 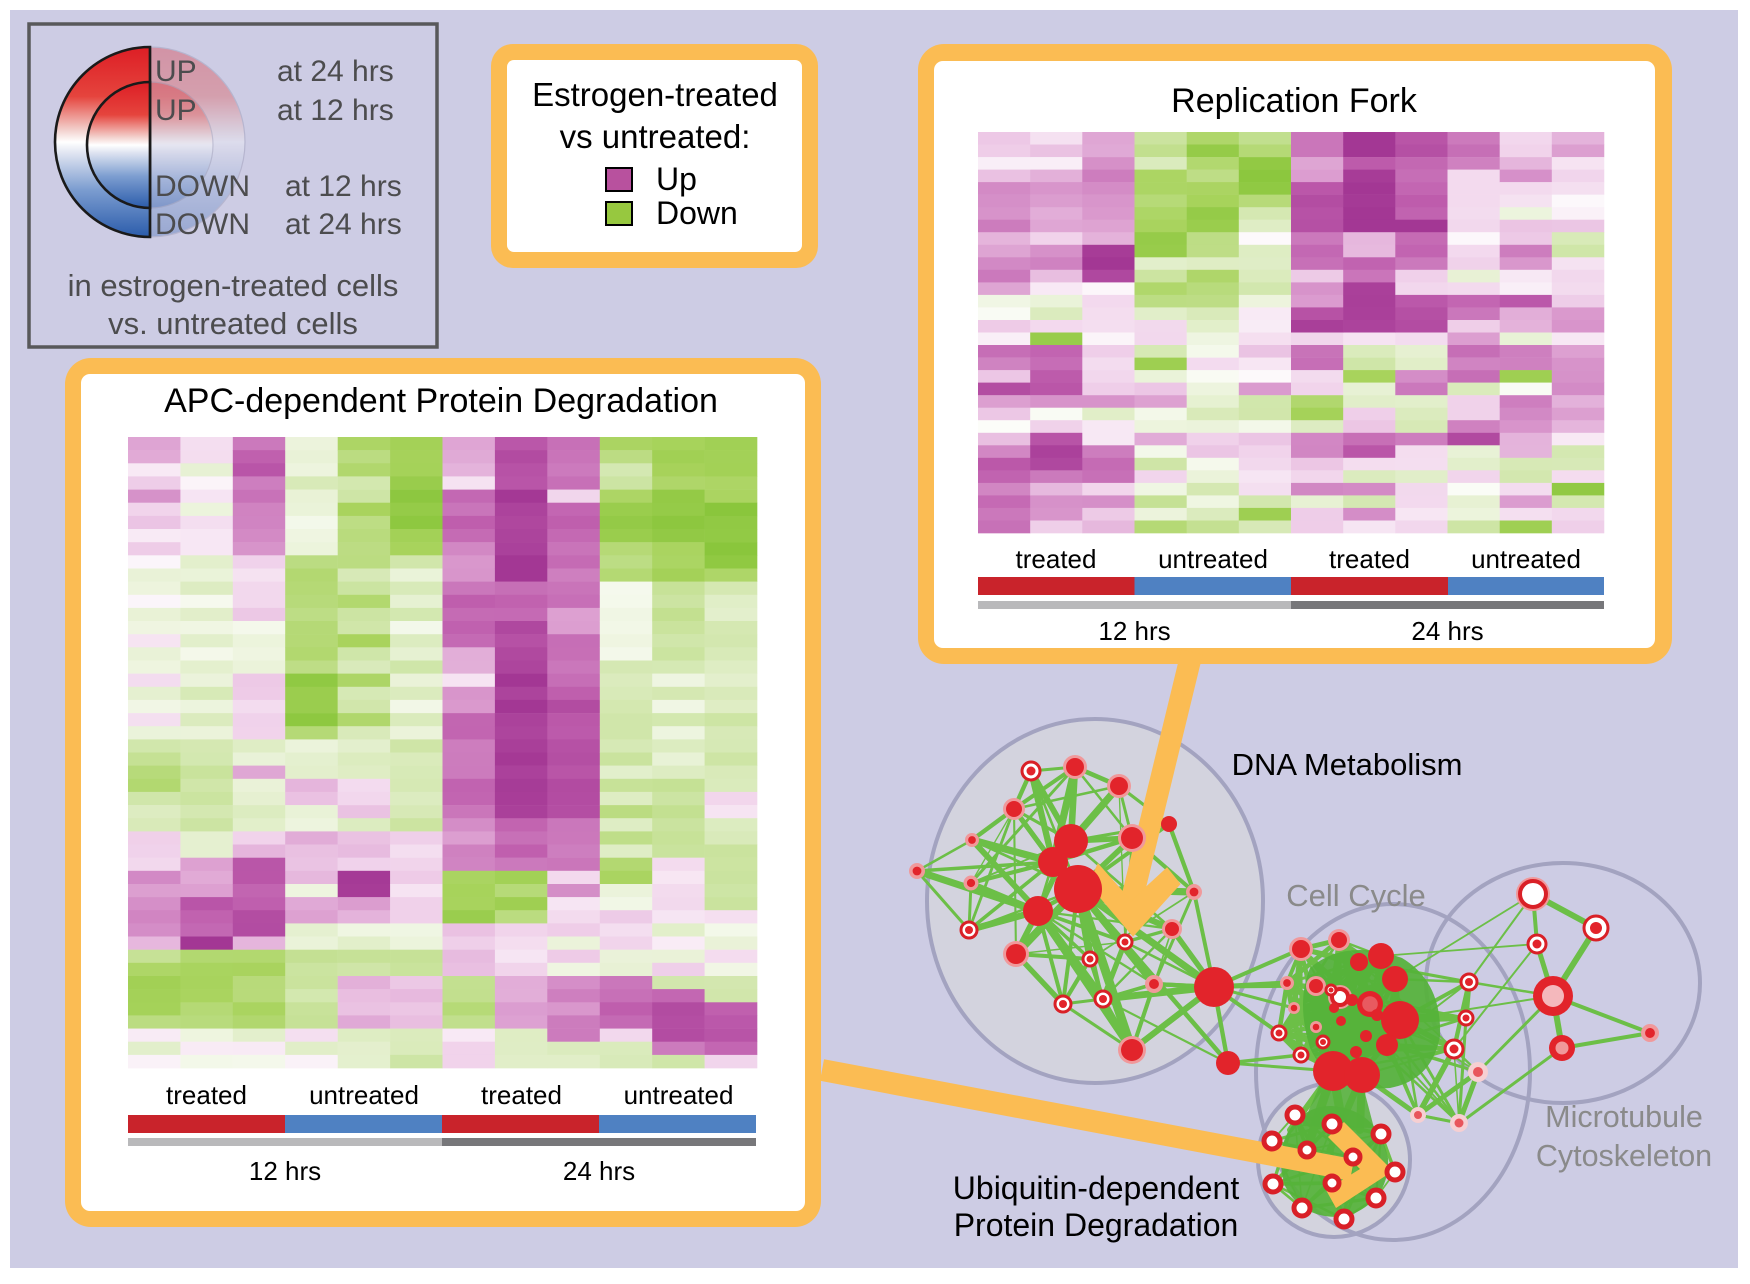 What do you see at coordinates (655, 136) in the screenshot?
I see `svg-text: vs untreated:` at bounding box center [655, 136].